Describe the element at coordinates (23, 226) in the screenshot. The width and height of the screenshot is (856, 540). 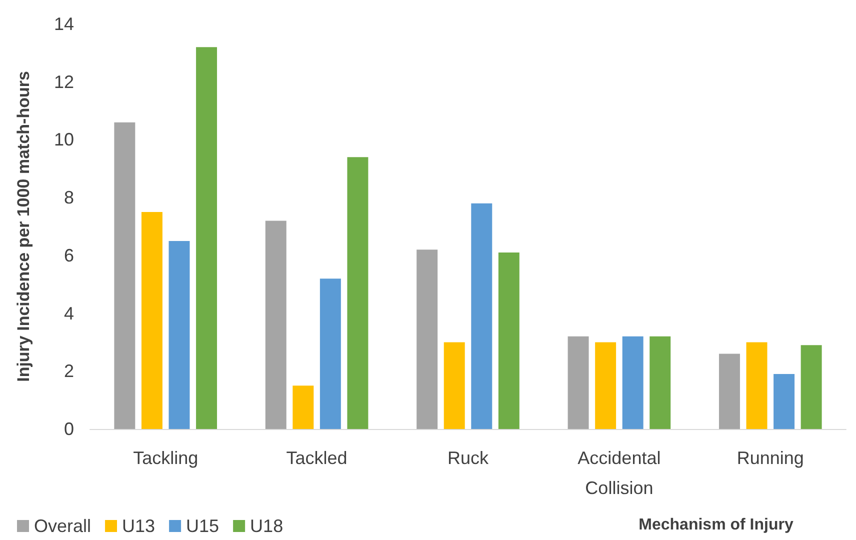
I see `y-axis-title: Injury Incidence per 1000 match-hours` at that location.